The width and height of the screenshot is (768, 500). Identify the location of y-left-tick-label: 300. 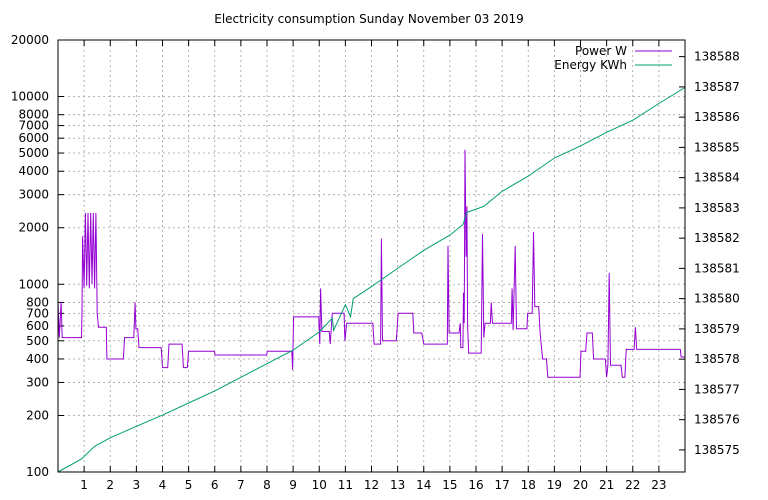
(37, 382).